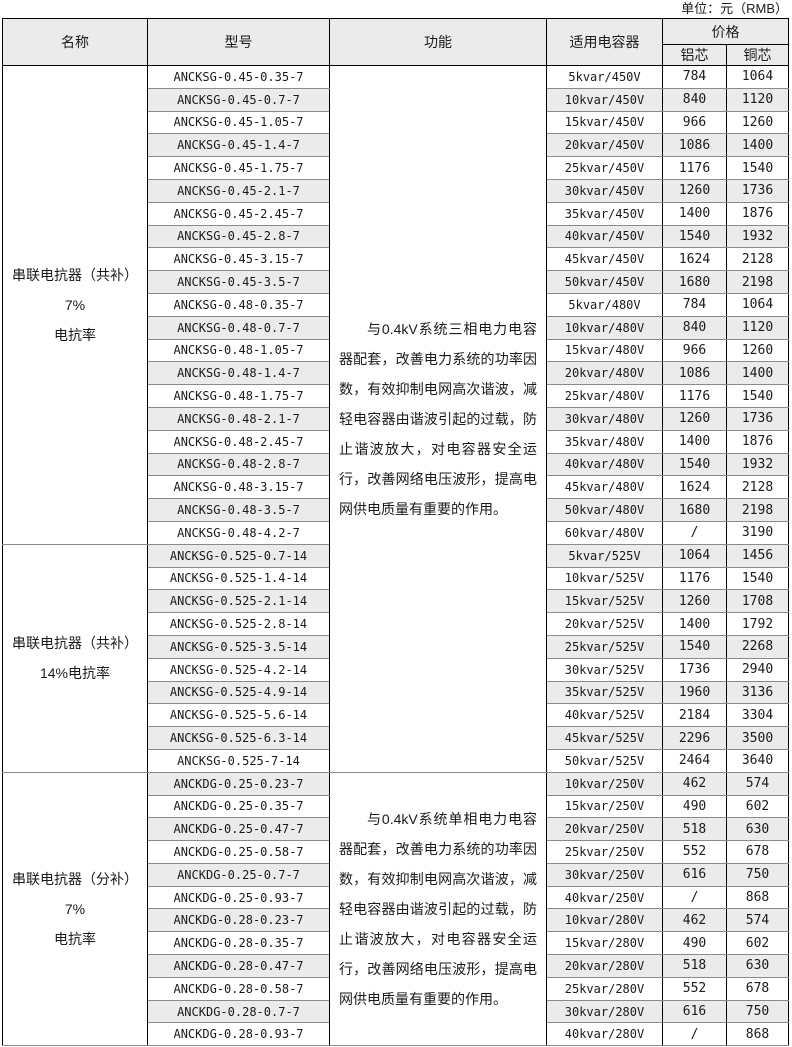 The image size is (792, 1047). Describe the element at coordinates (757, 350) in the screenshot. I see `copper-price-cell: 1260` at that location.